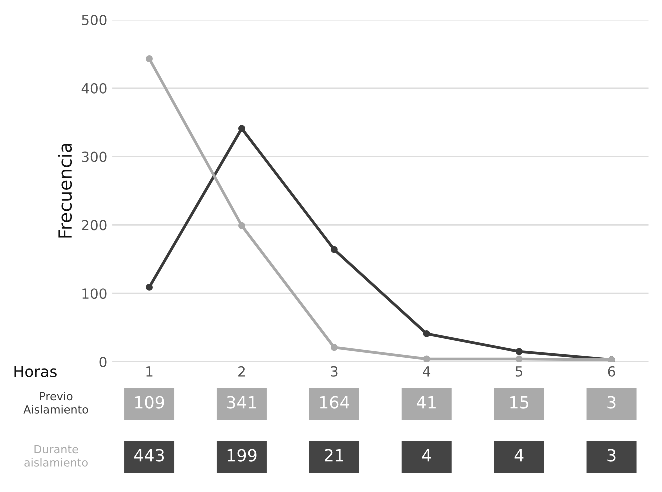  Describe the element at coordinates (149, 402) in the screenshot. I see `data-label: 109` at that location.